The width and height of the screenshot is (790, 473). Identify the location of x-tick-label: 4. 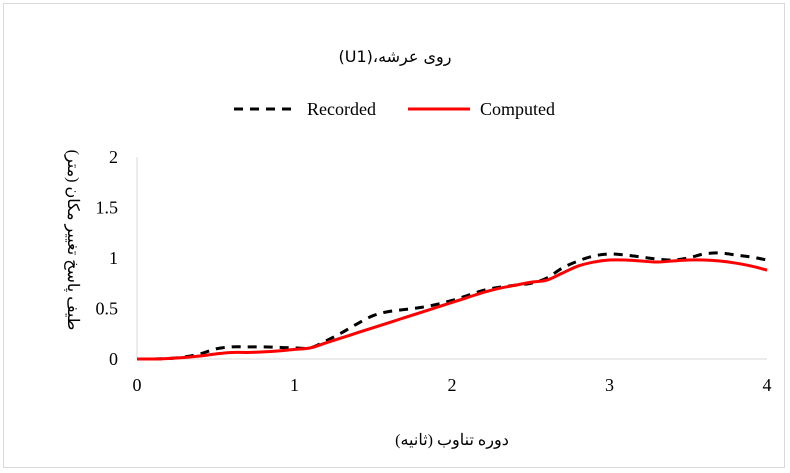
(767, 385).